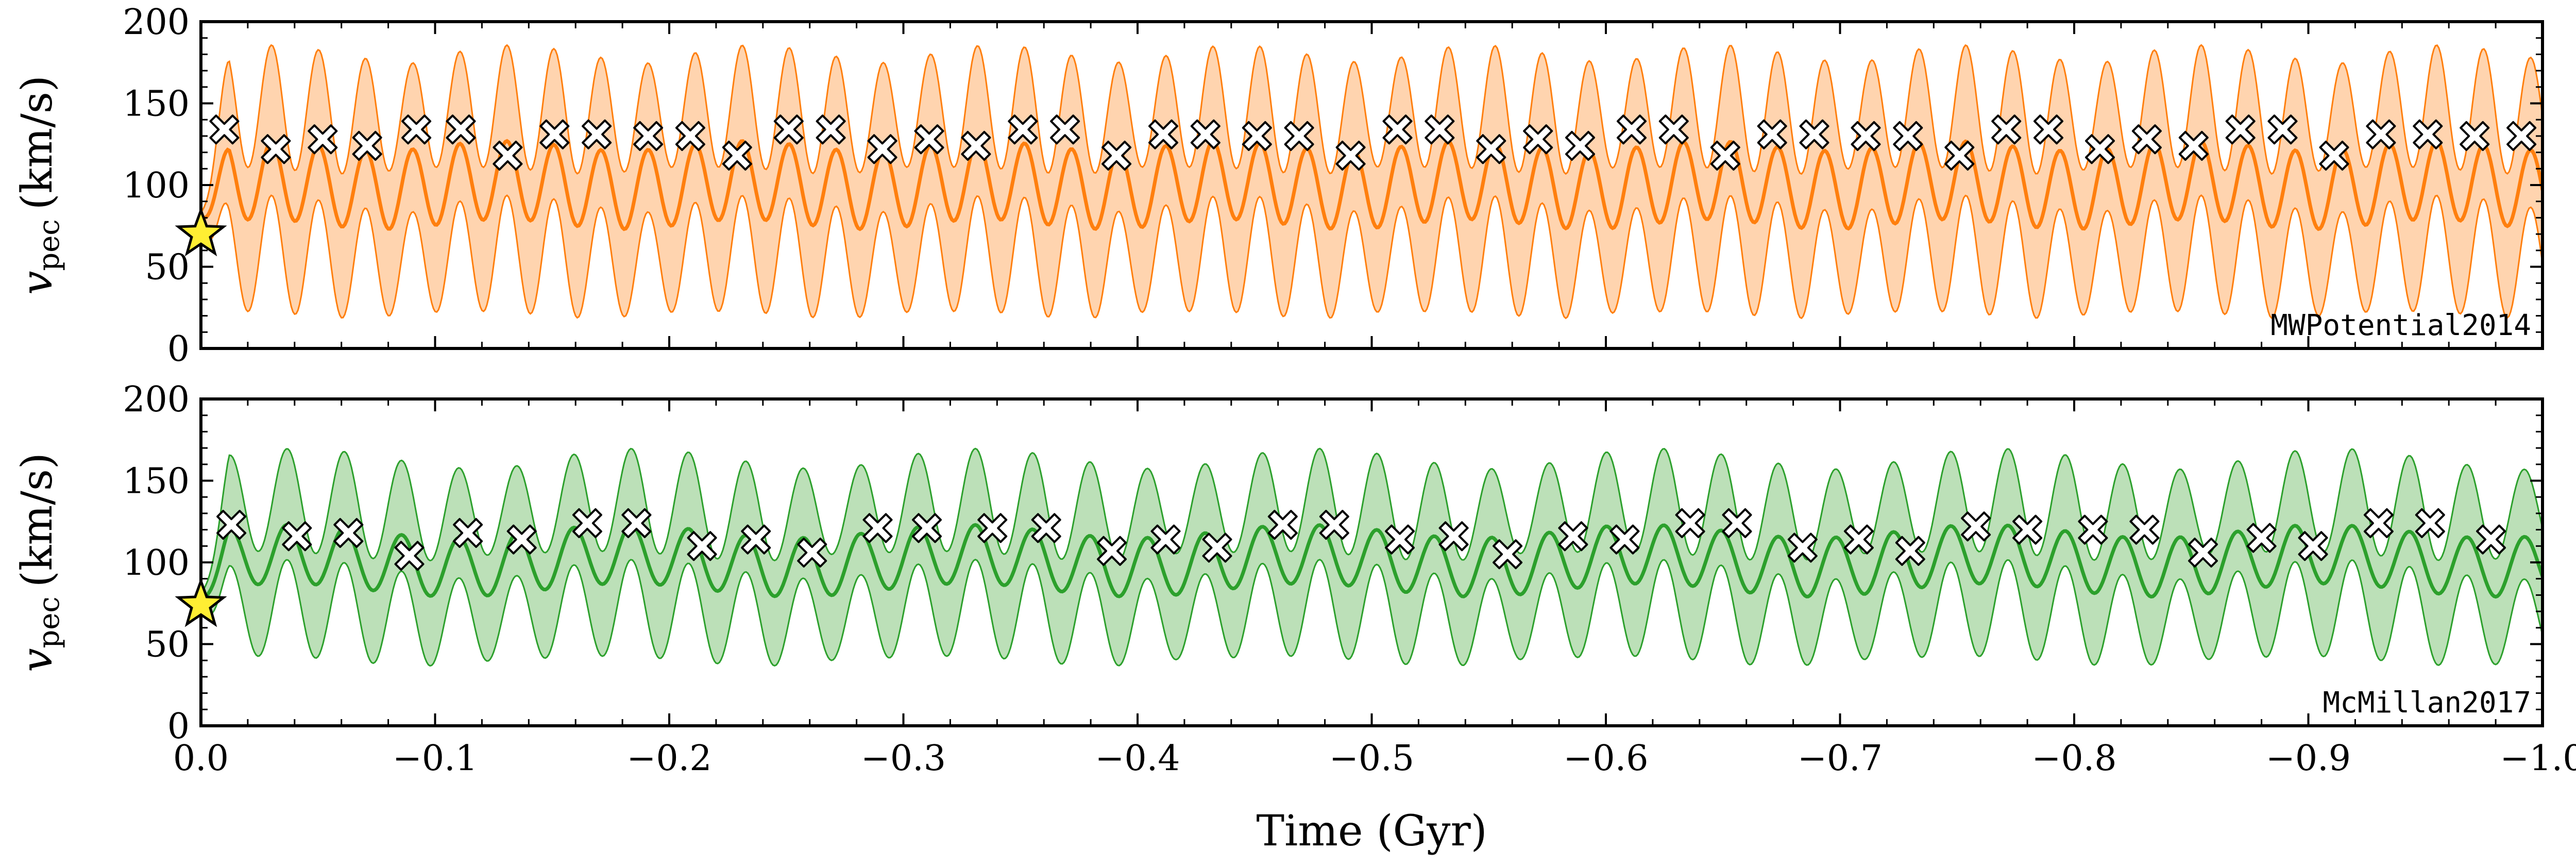  Describe the element at coordinates (1372, 257) in the screenshot. I see `band-lower-line` at that location.